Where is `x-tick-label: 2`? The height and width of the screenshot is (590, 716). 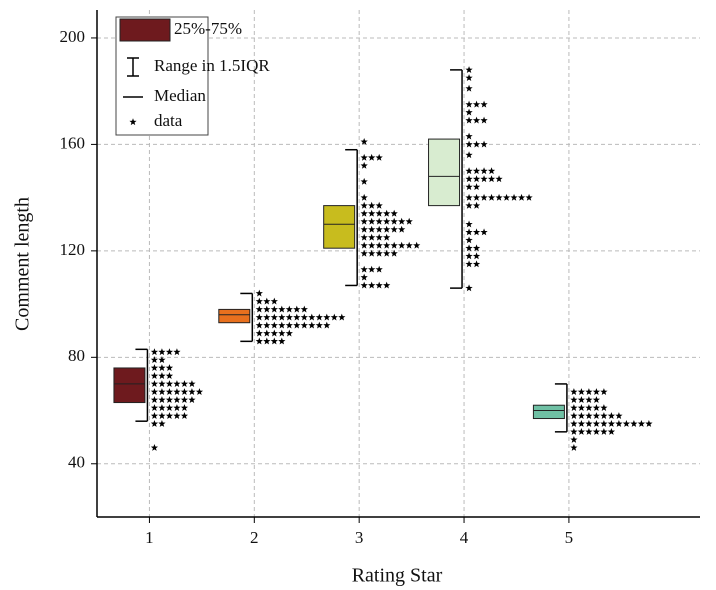
x-tick-label: 2 is located at coordinates (254, 537).